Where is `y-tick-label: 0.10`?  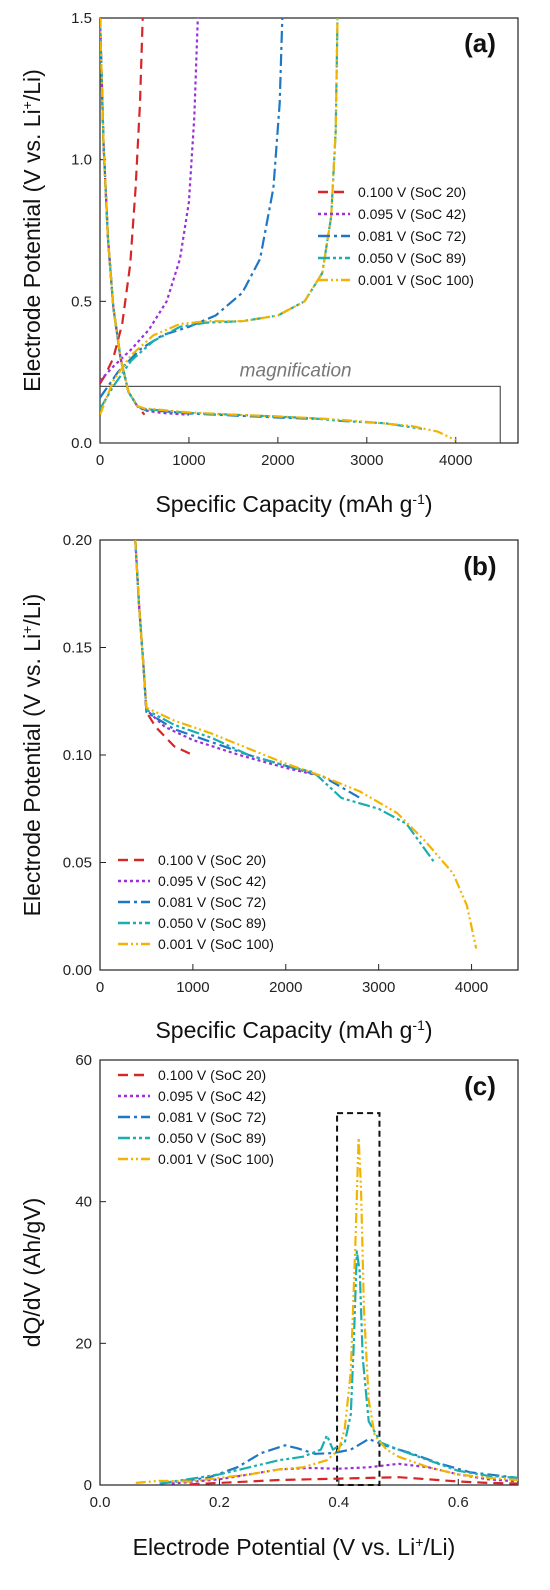
y-tick-label: 0.10 is located at coordinates (77, 755).